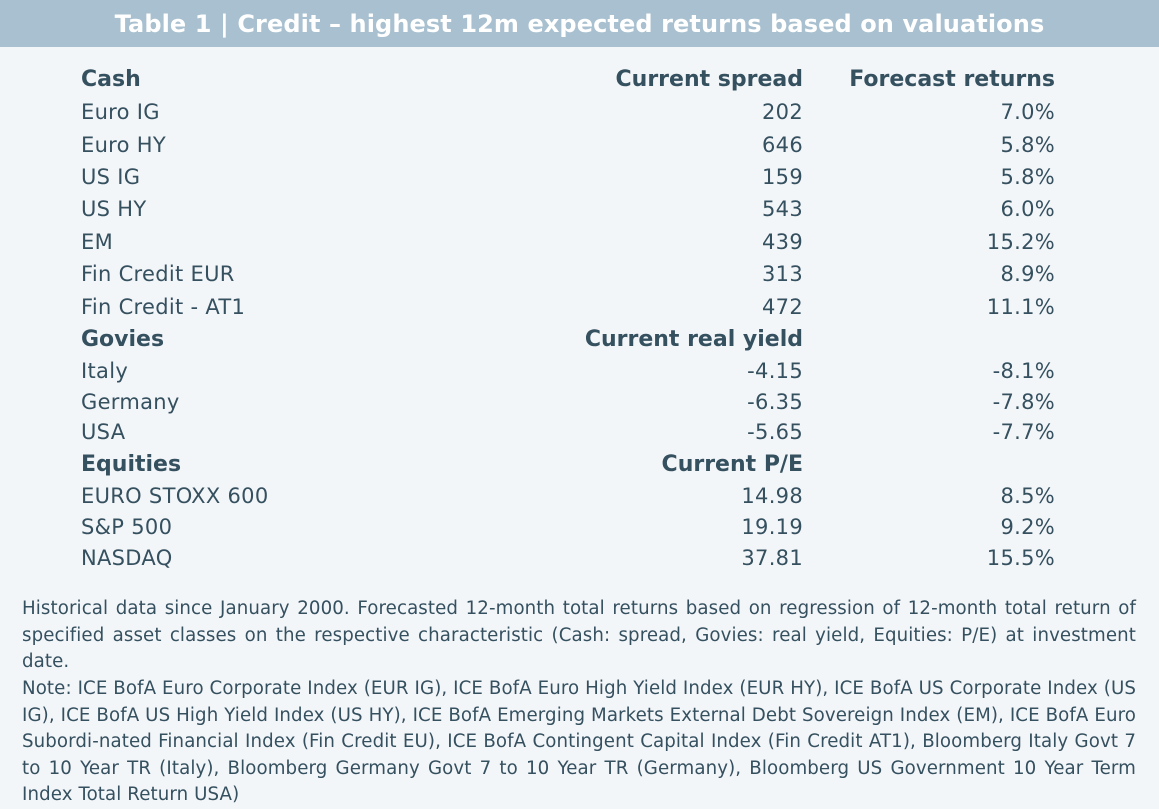 The height and width of the screenshot is (809, 1159). Describe the element at coordinates (111, 176) in the screenshot. I see `row-label: US IG` at that location.